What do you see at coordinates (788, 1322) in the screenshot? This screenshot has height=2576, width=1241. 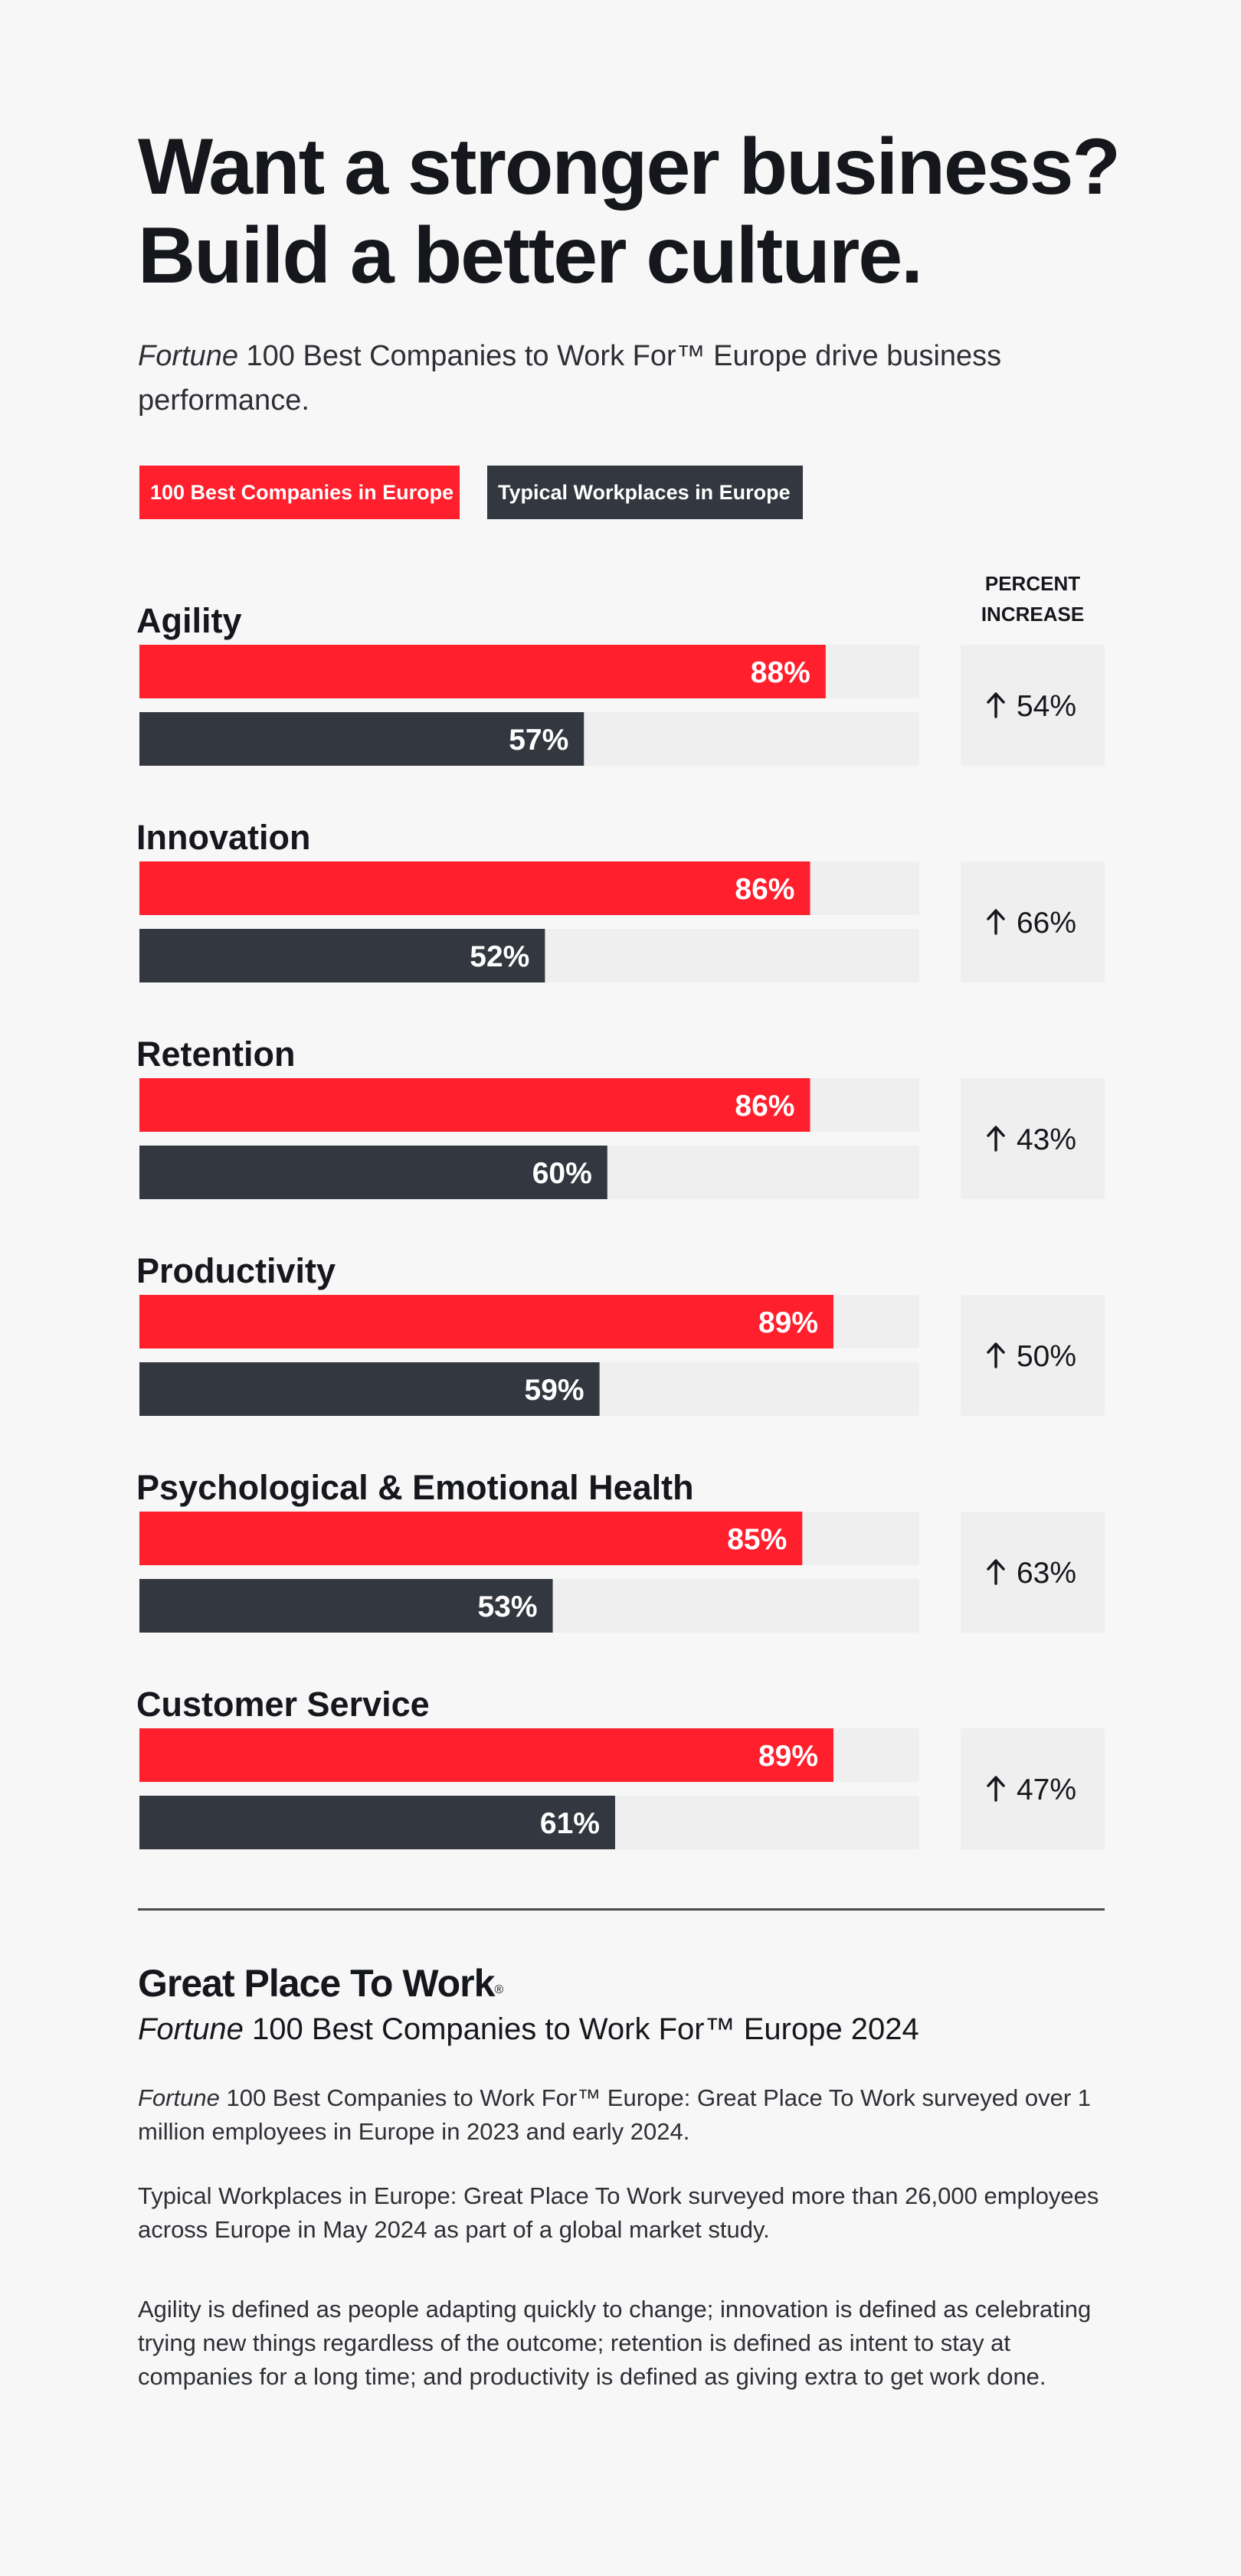 I see `bar-value-productivity-best: 89%` at bounding box center [788, 1322].